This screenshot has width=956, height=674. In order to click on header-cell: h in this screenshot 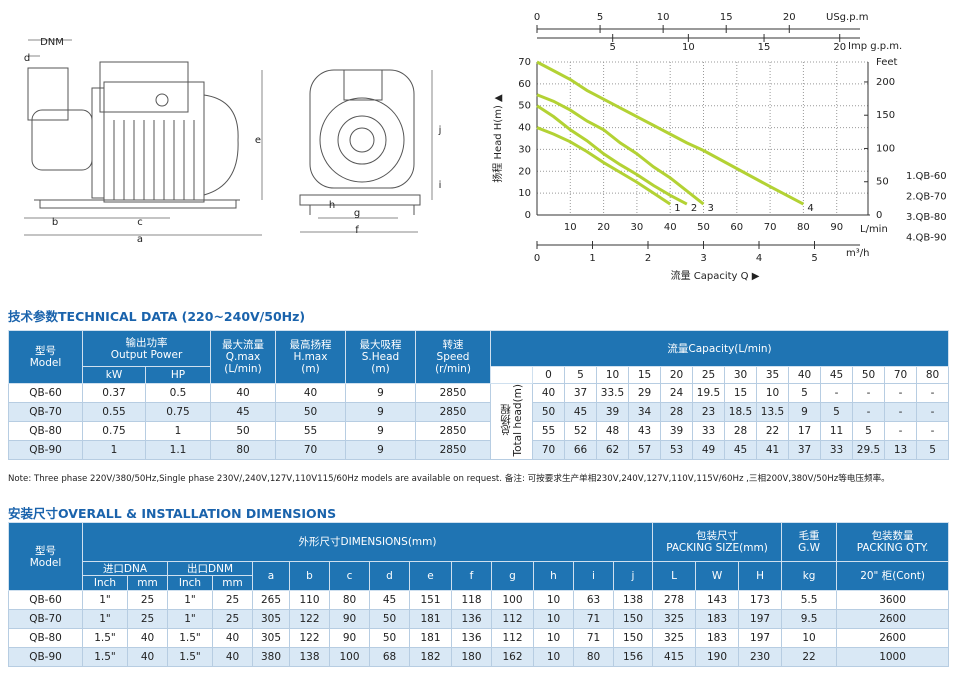, I will do `click(553, 576)`.